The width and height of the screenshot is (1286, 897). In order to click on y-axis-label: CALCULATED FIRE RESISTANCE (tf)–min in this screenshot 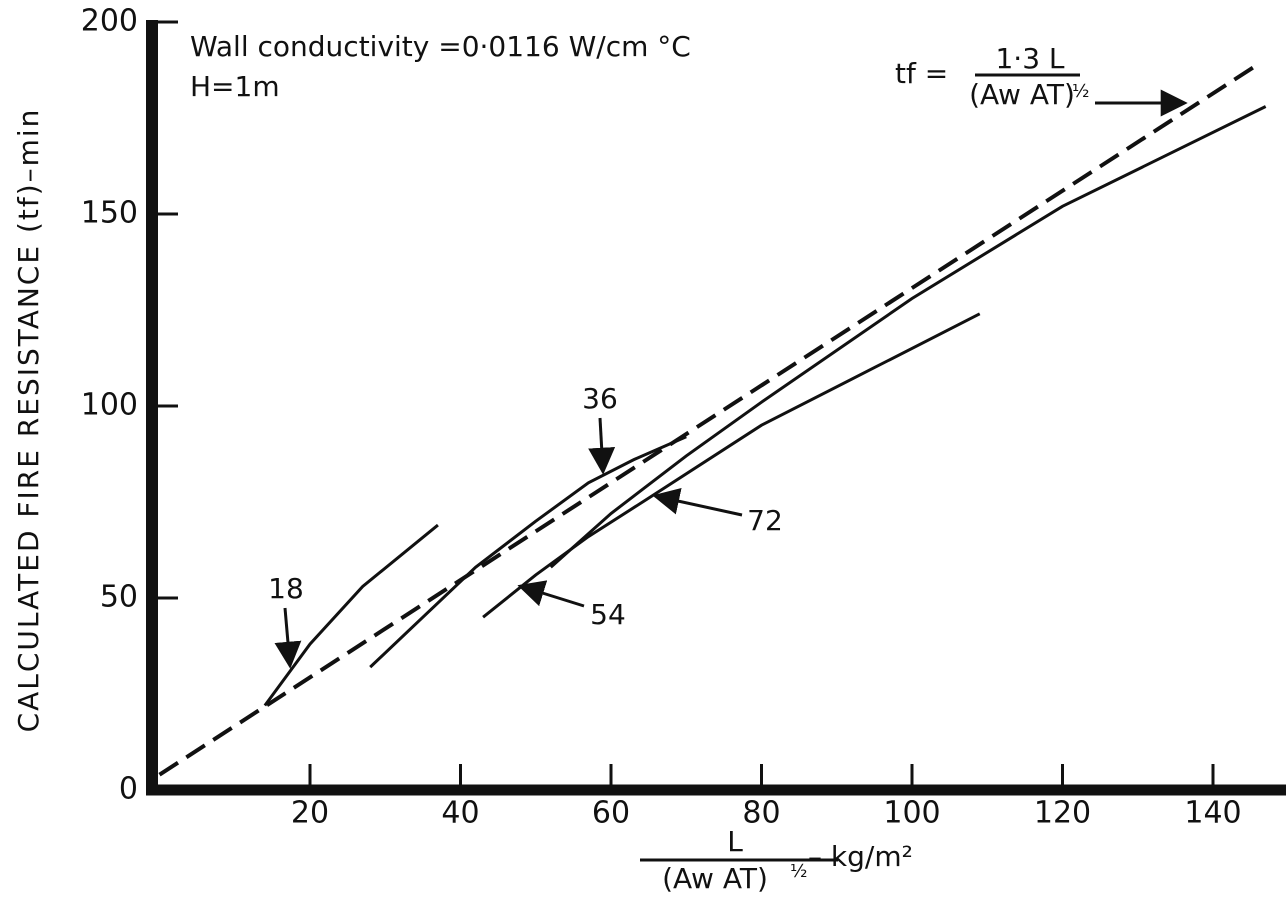, I will do `click(28, 420)`.